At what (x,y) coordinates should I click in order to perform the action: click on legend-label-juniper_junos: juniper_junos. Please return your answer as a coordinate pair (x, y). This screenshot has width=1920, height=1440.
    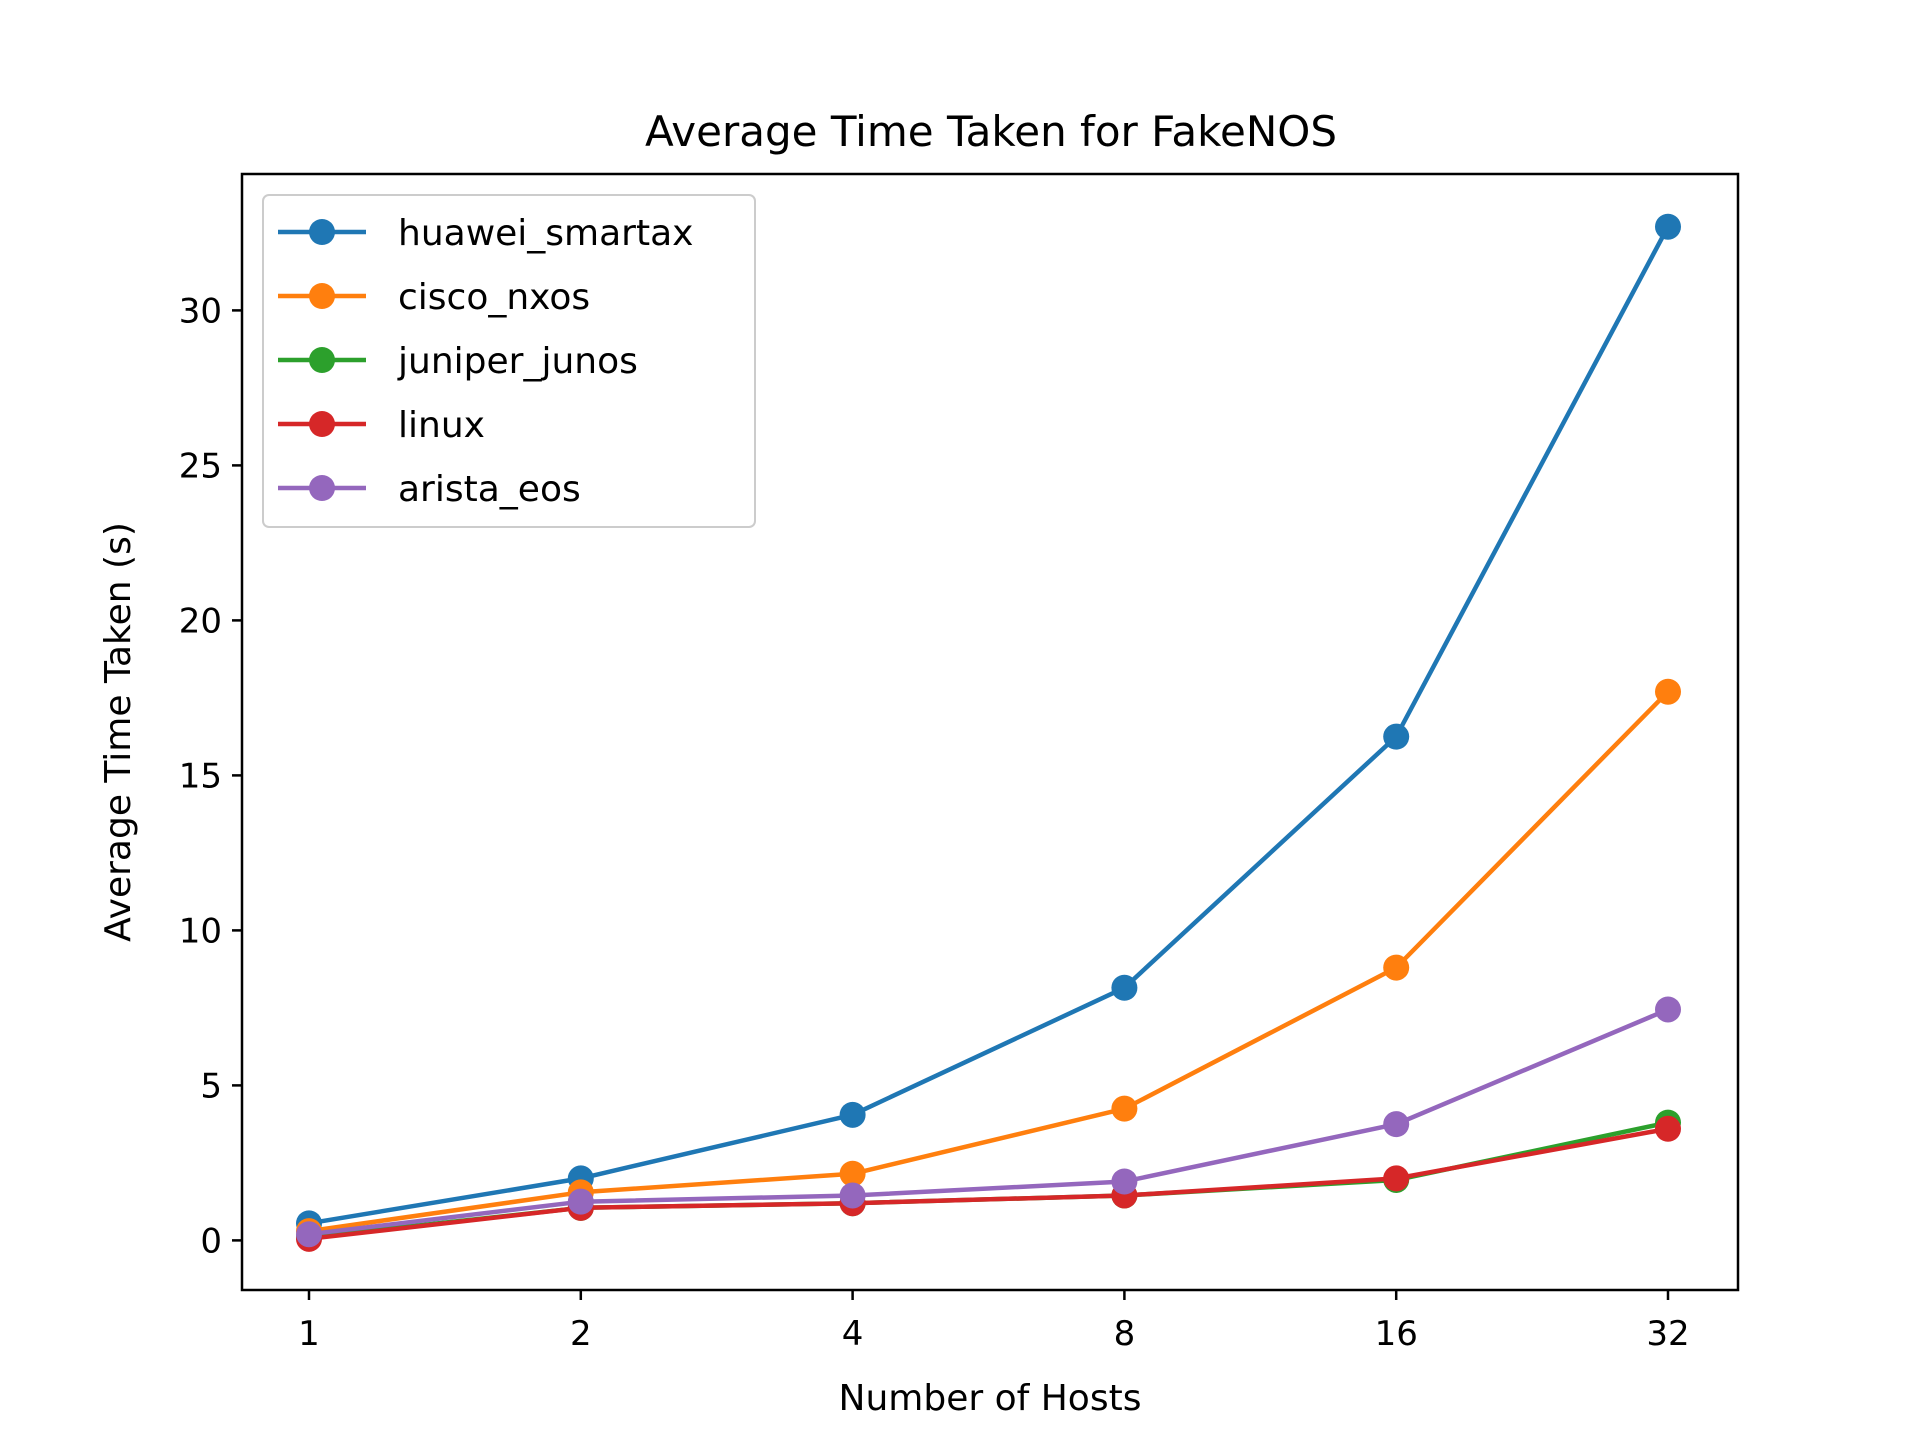
    Looking at the image, I should click on (517, 361).